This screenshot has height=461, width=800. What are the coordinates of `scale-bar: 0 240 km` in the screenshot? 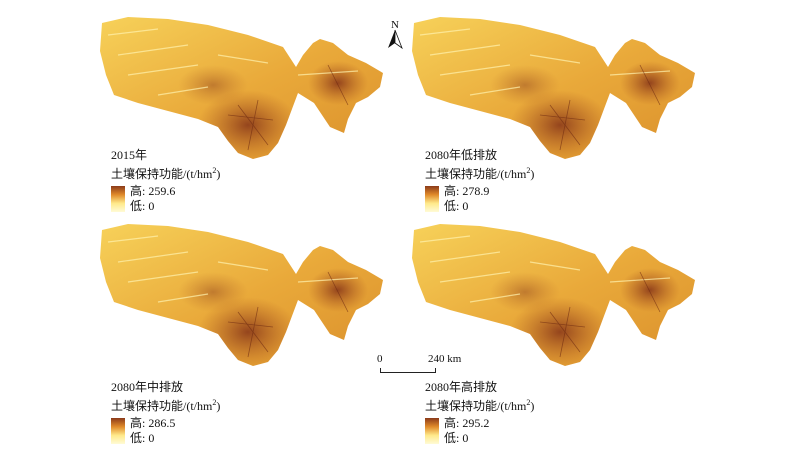 It's located at (417, 365).